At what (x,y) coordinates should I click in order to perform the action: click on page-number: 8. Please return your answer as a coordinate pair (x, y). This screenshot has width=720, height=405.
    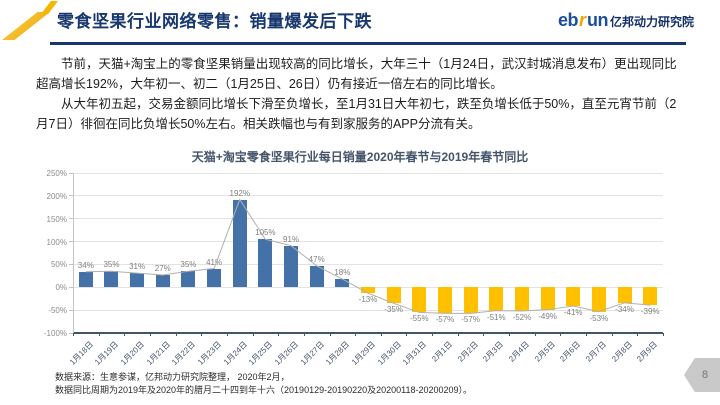
    Looking at the image, I should click on (705, 375).